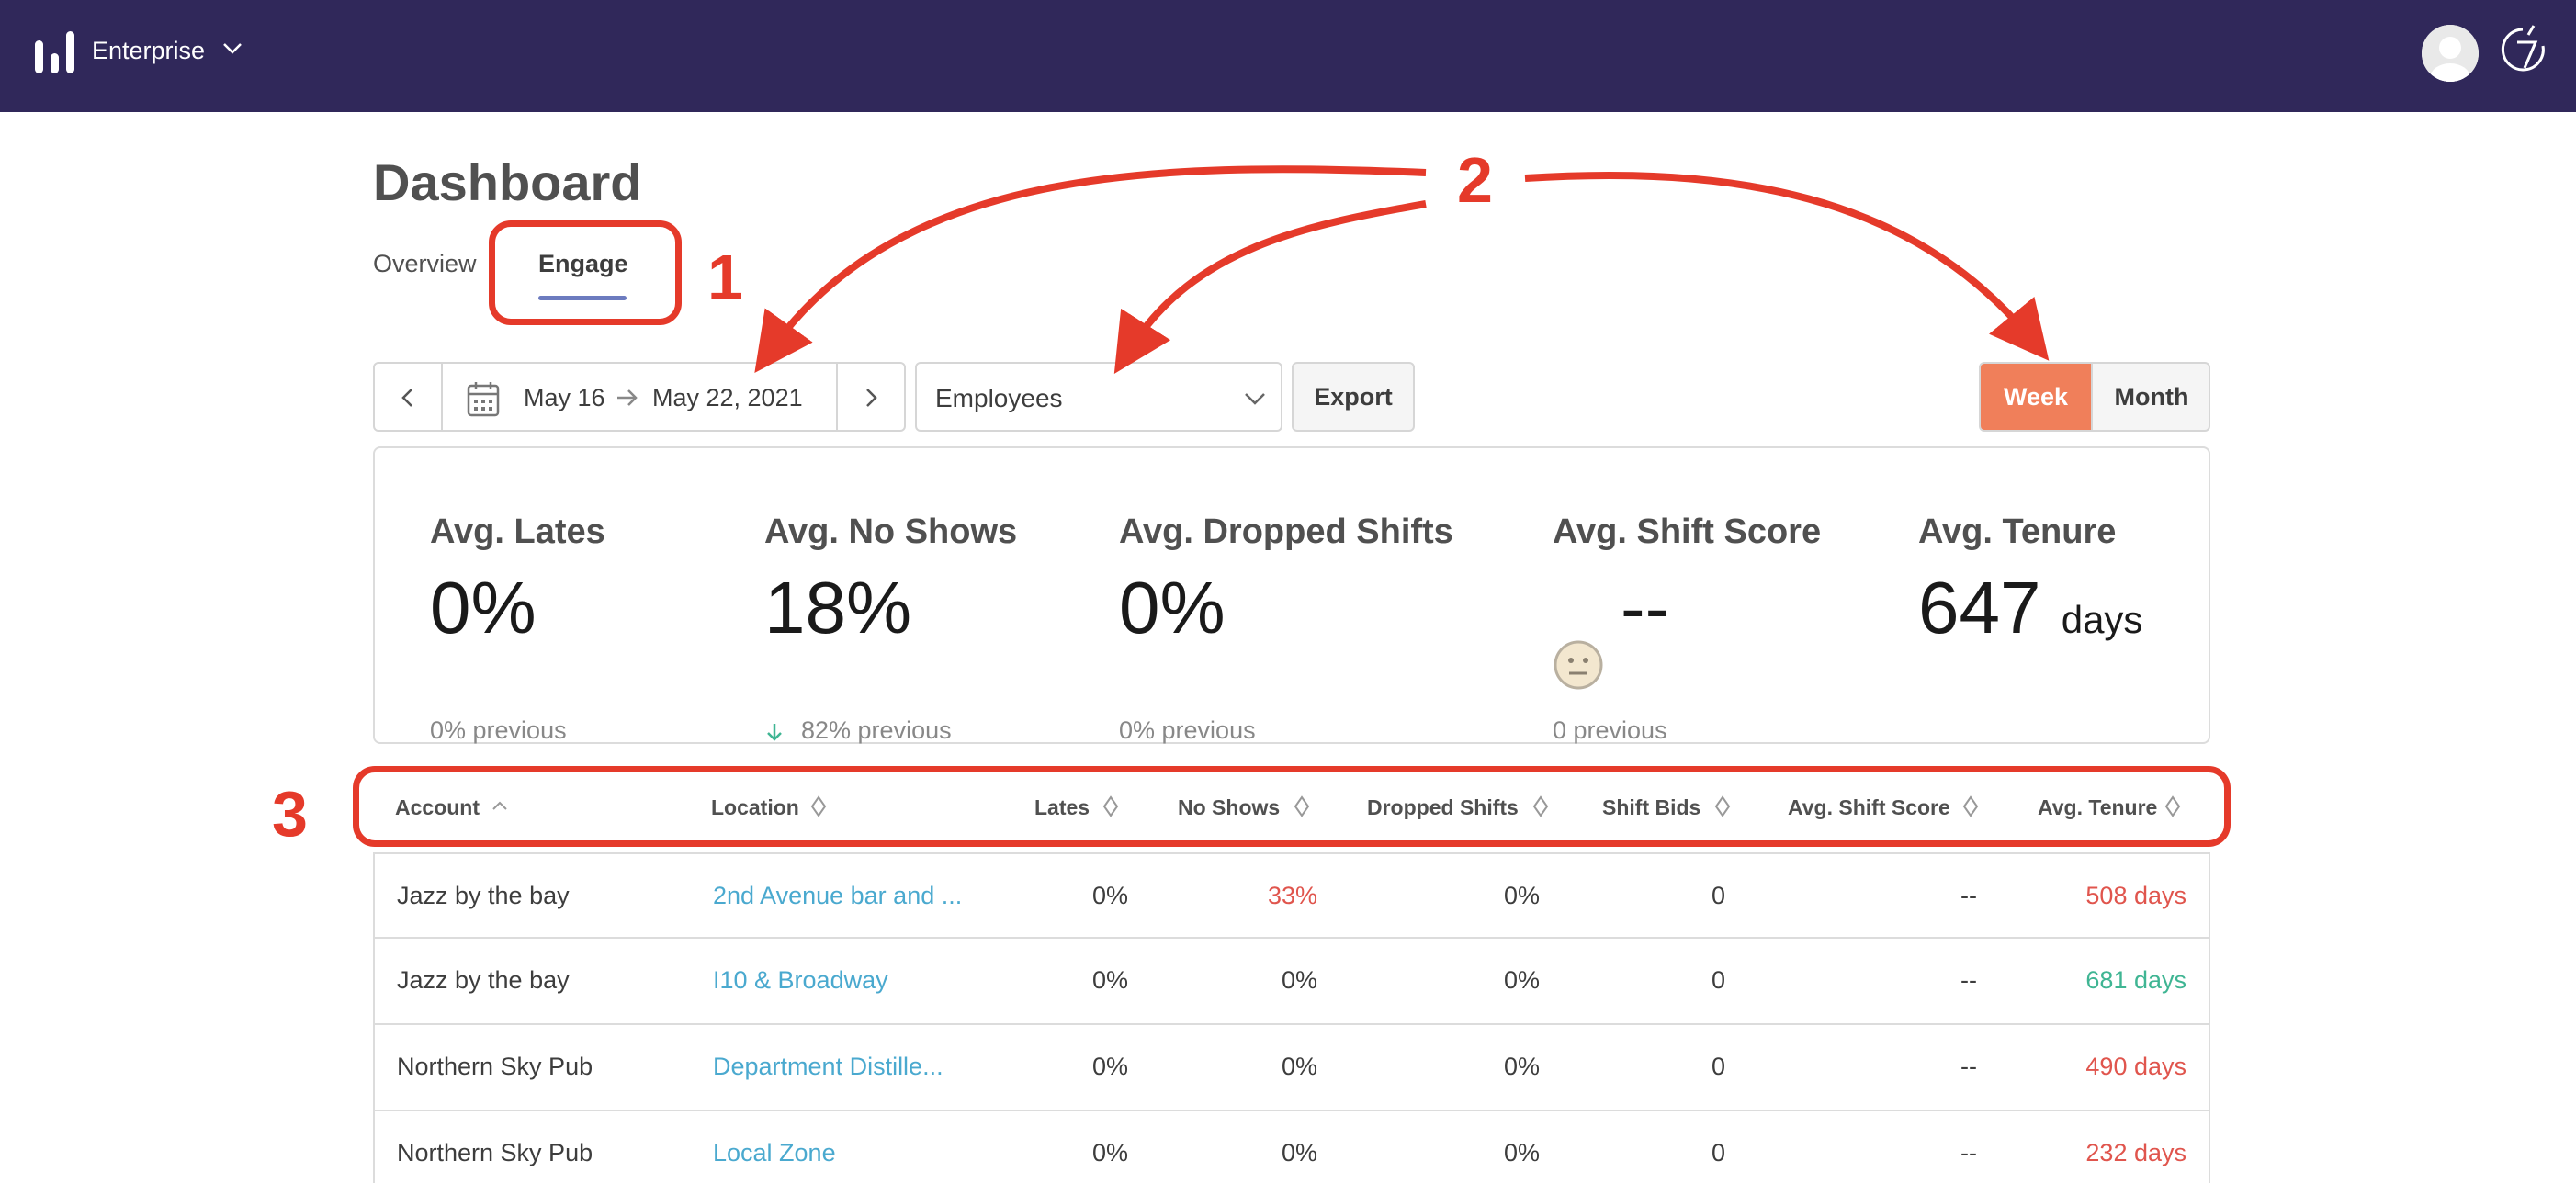 The width and height of the screenshot is (2576, 1183). Describe the element at coordinates (1270, 287) in the screenshot. I see `annotation-arrow-to-filter` at that location.